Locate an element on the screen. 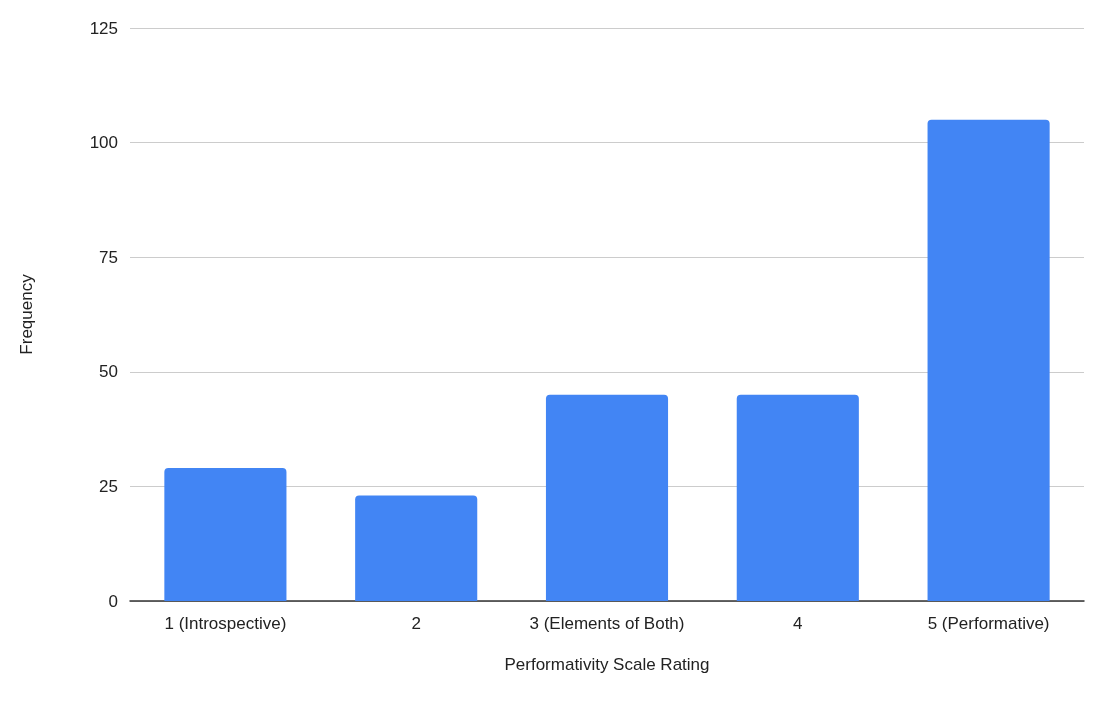 This screenshot has width=1111, height=707. y-tick-label: 75 is located at coordinates (108, 257).